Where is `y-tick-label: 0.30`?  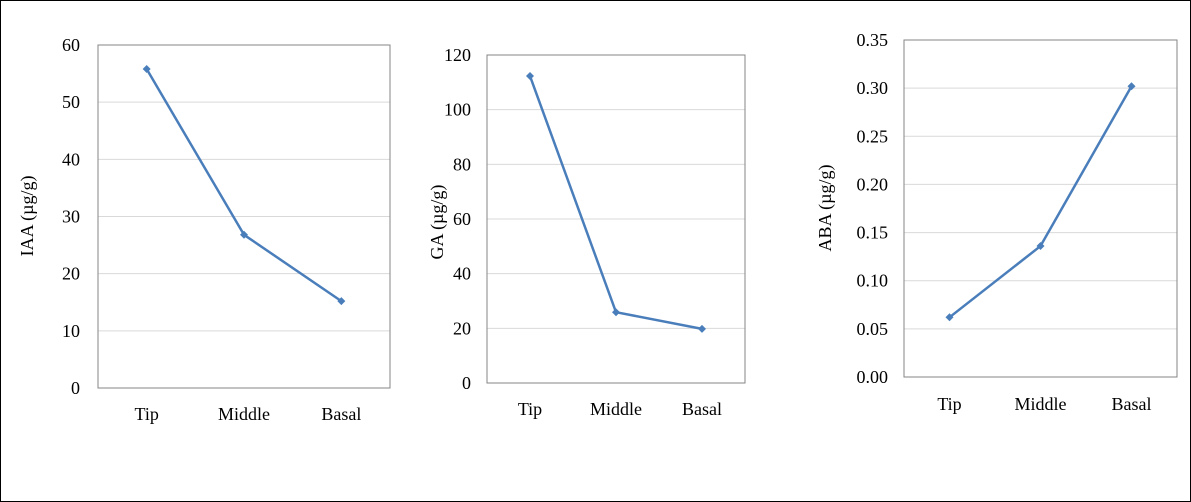 y-tick-label: 0.30 is located at coordinates (873, 88).